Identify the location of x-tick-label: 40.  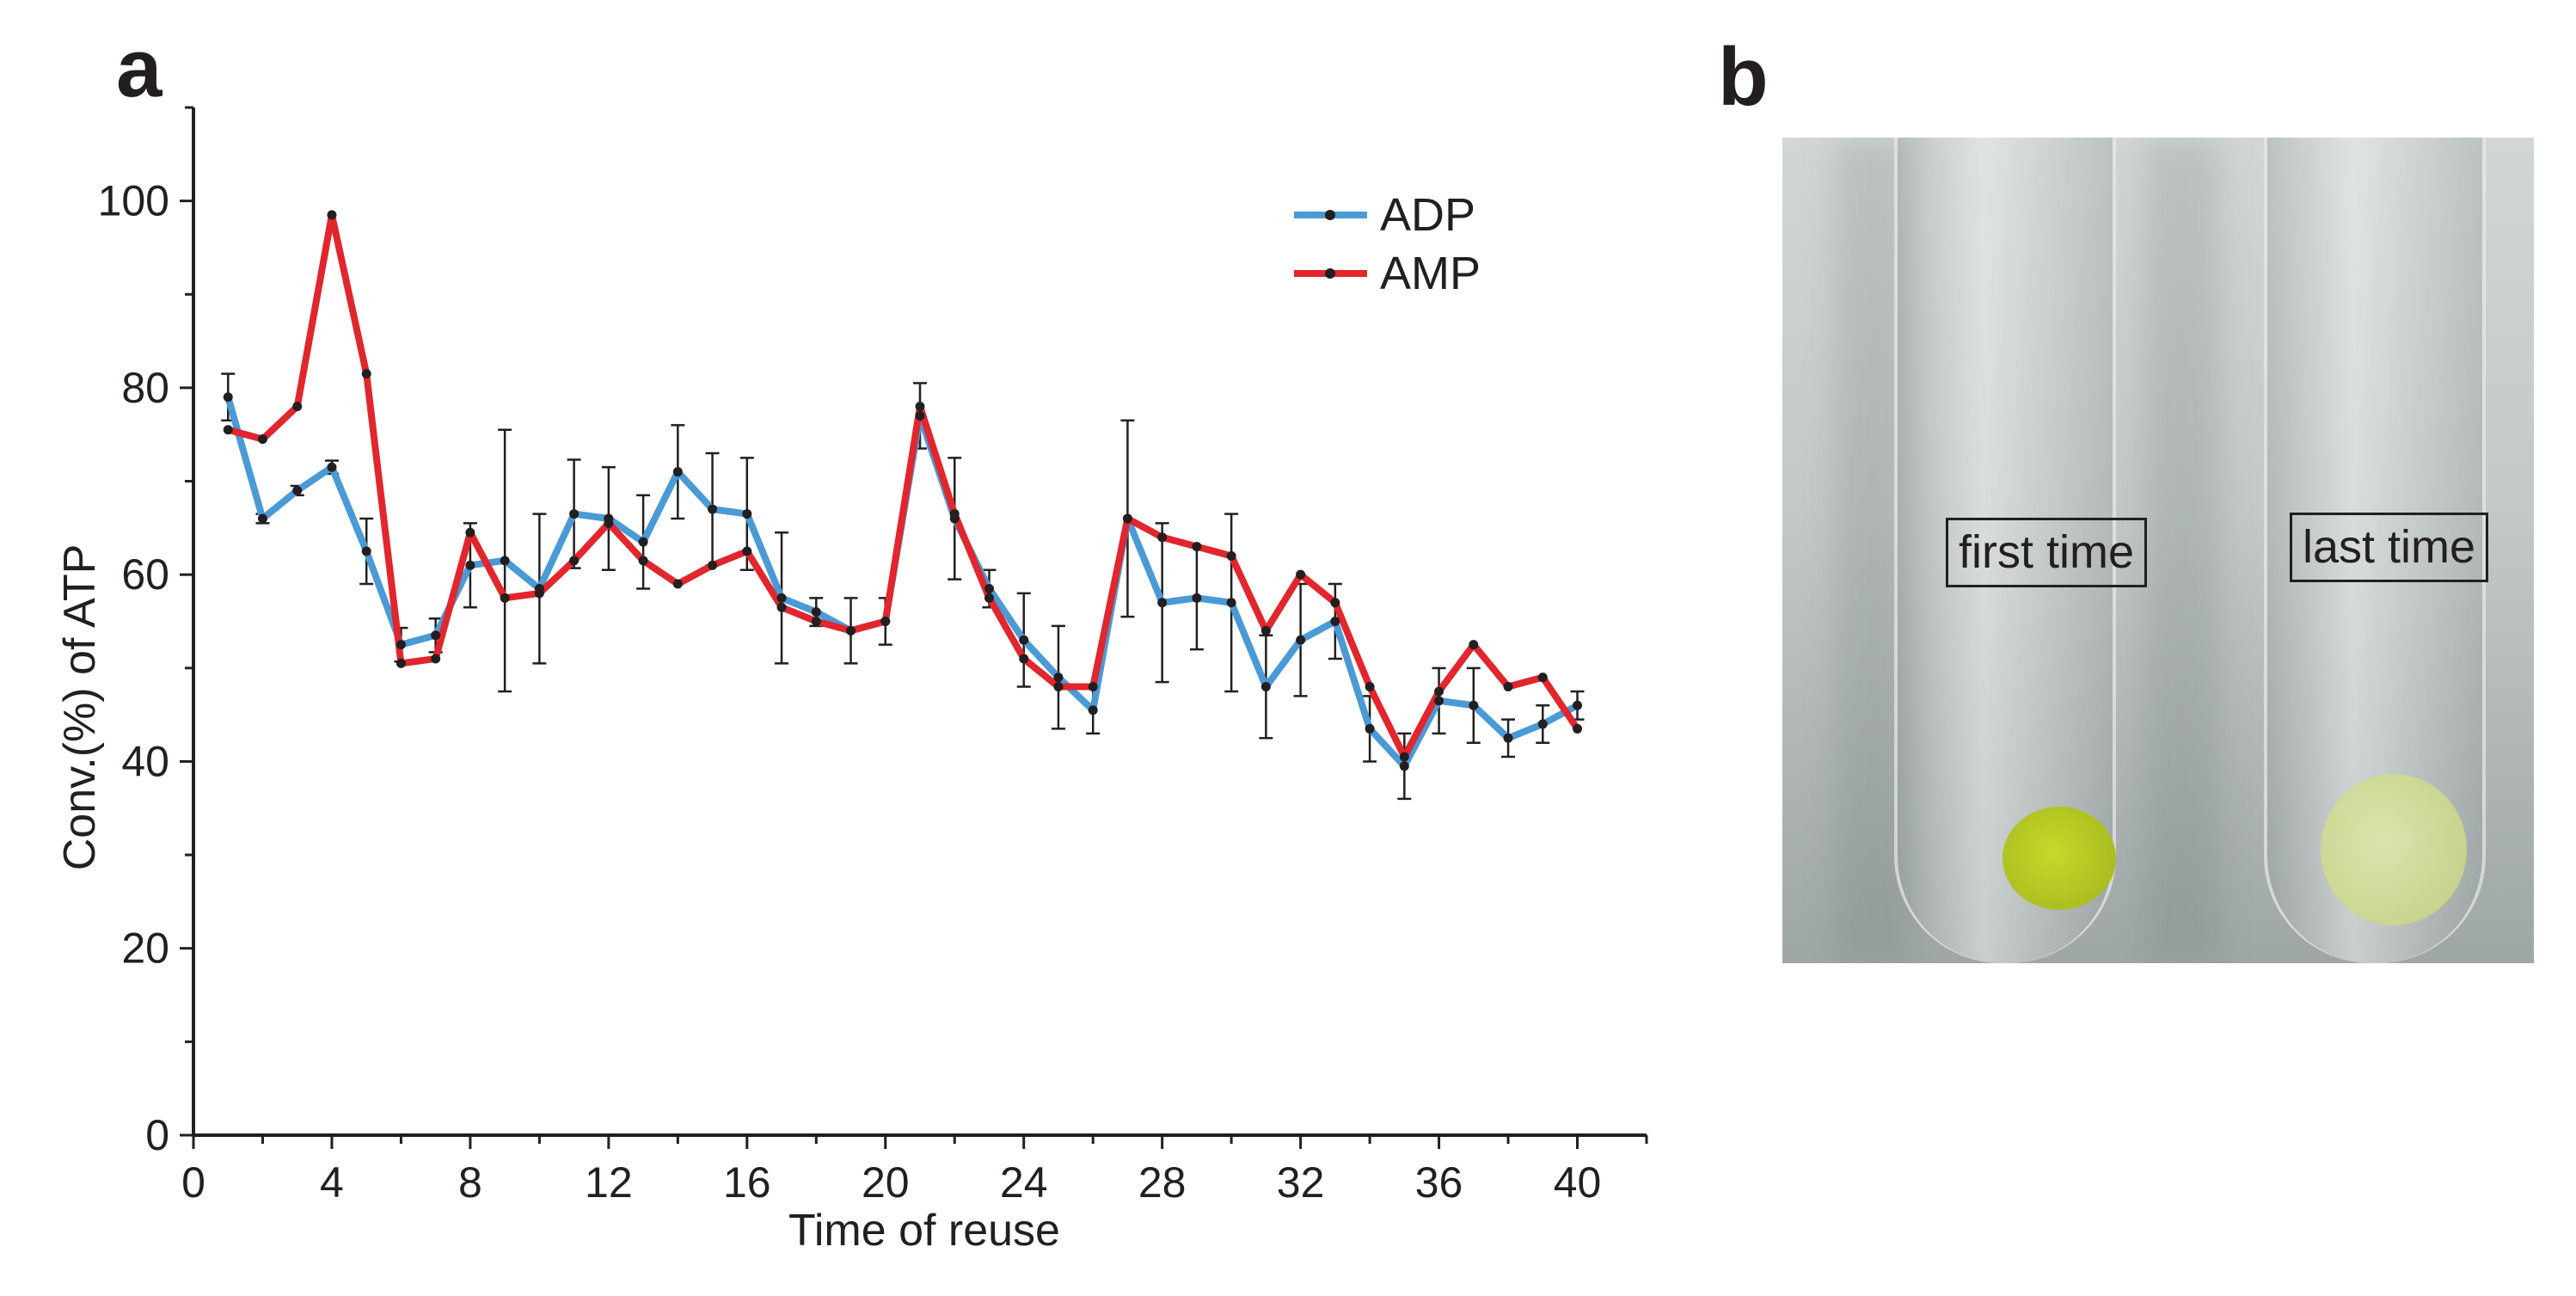
(1578, 1182).